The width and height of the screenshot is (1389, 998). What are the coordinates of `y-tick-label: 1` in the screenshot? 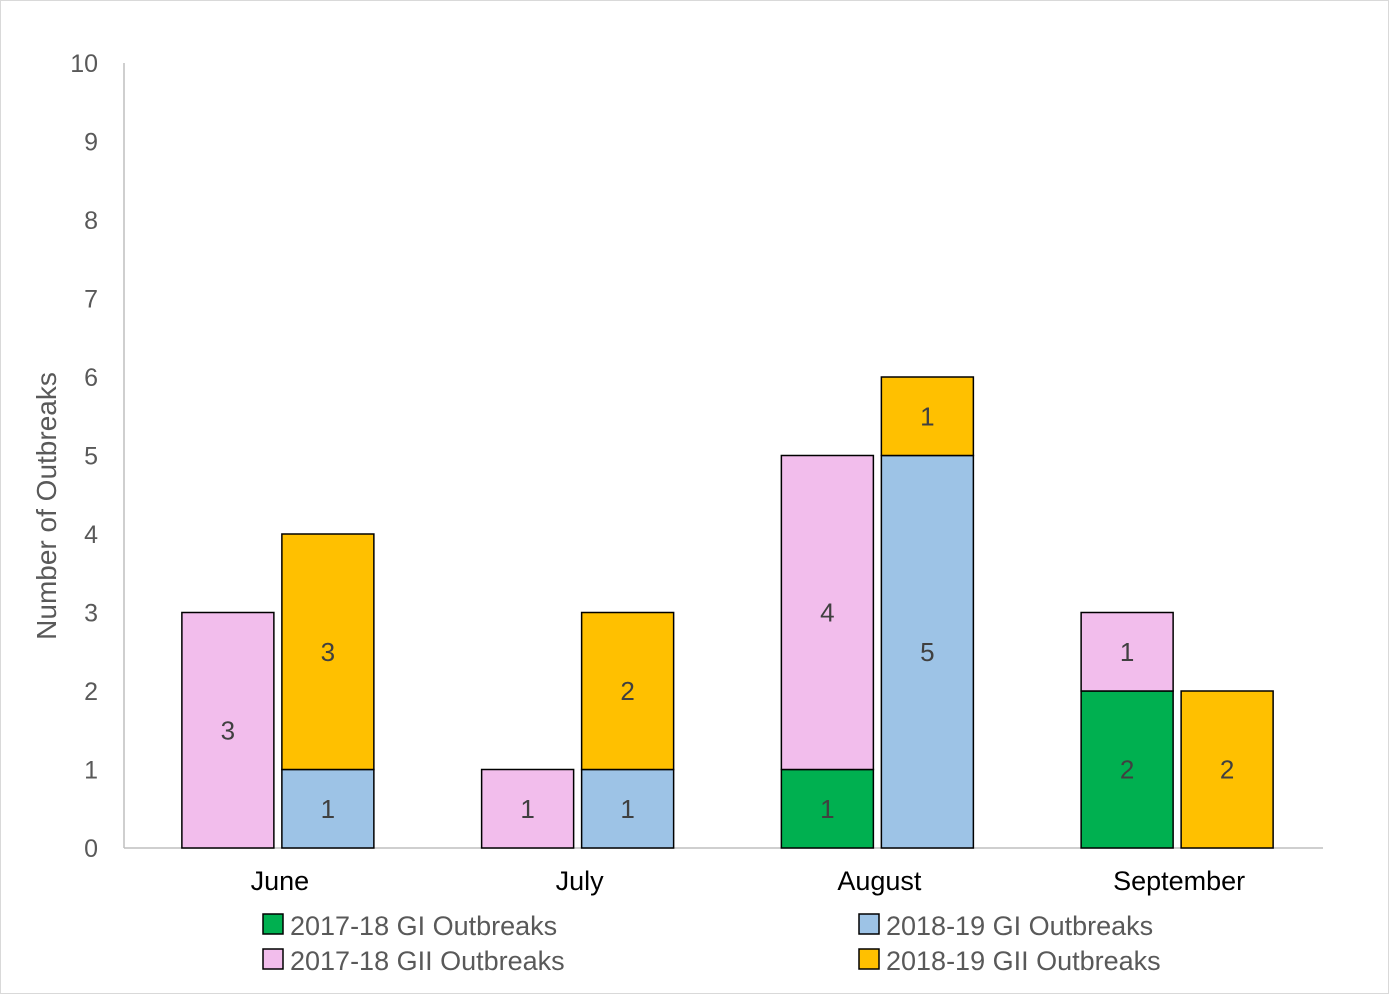 It's located at (91, 771).